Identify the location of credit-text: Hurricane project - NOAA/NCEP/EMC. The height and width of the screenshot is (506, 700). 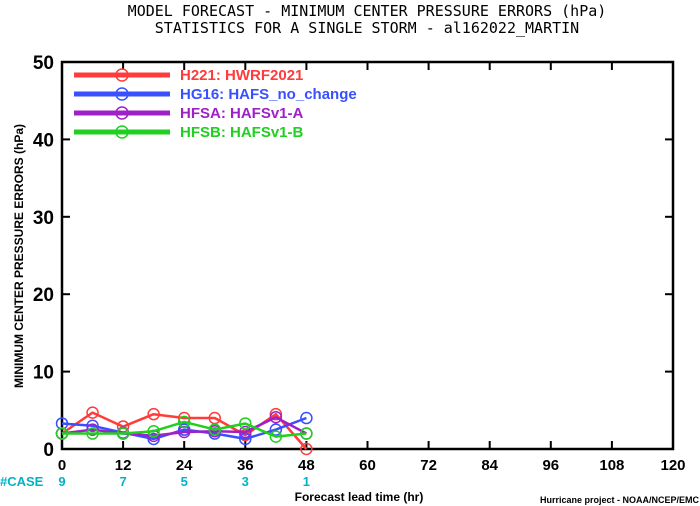
(620, 500).